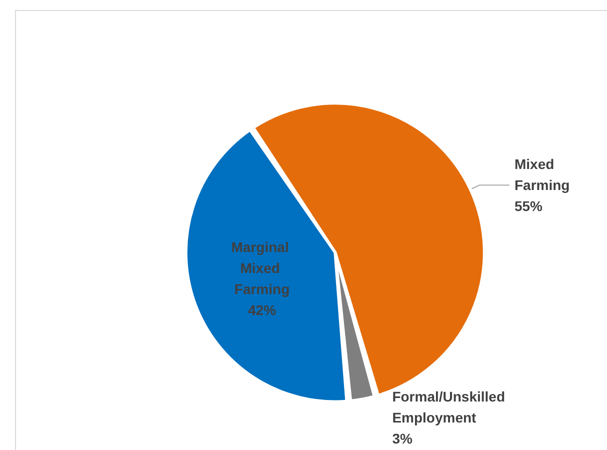  I want to click on data-label: 42%, so click(262, 310).